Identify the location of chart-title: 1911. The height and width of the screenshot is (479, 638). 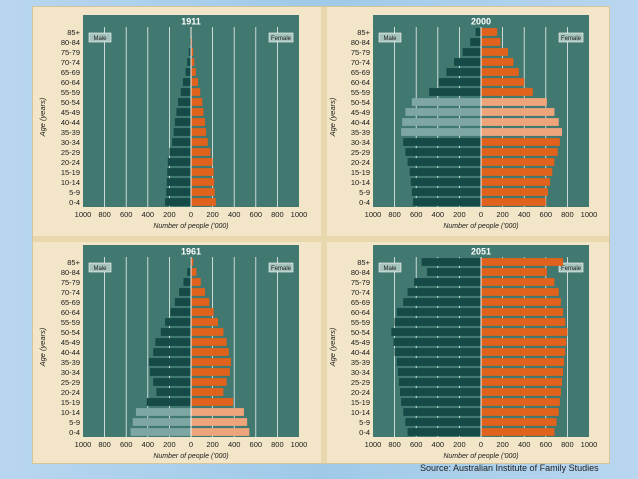
(191, 22).